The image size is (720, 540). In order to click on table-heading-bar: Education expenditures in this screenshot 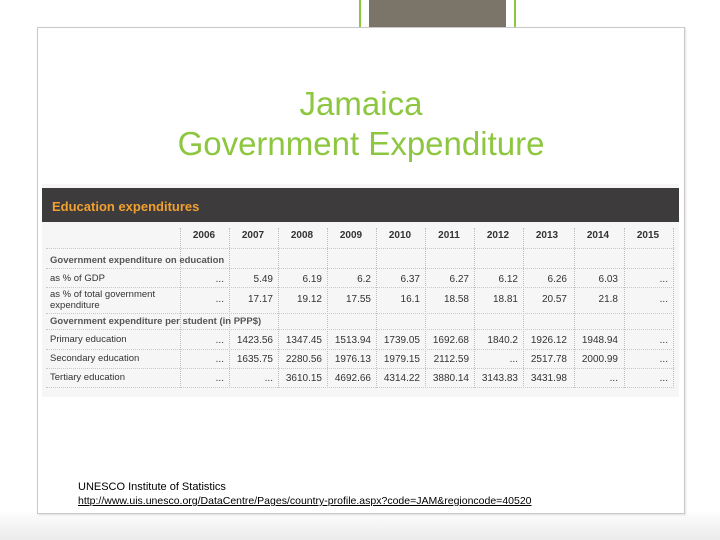, I will do `click(360, 205)`.